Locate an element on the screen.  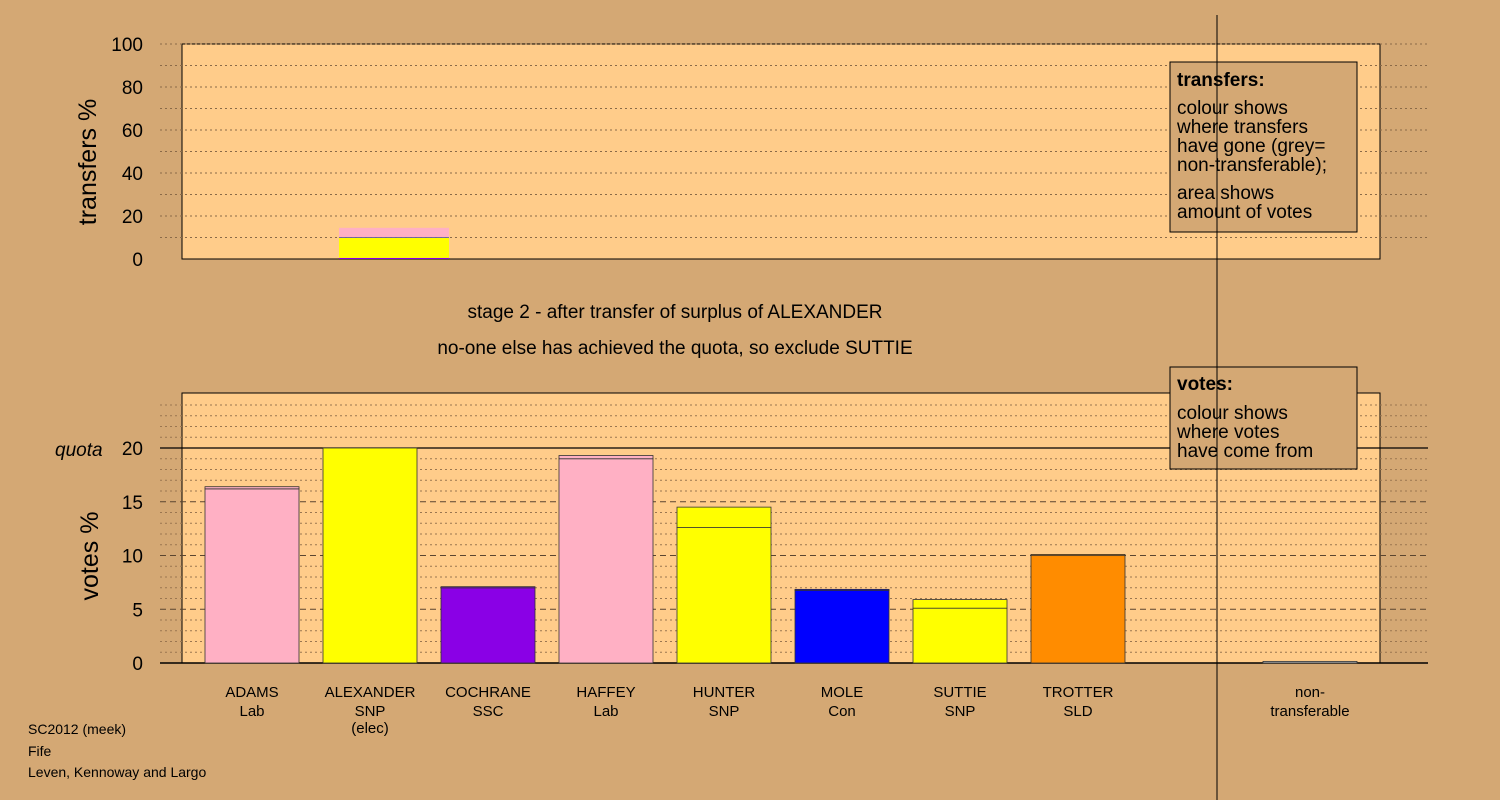
transfer-bar-suttie is located at coordinates (960, 604).